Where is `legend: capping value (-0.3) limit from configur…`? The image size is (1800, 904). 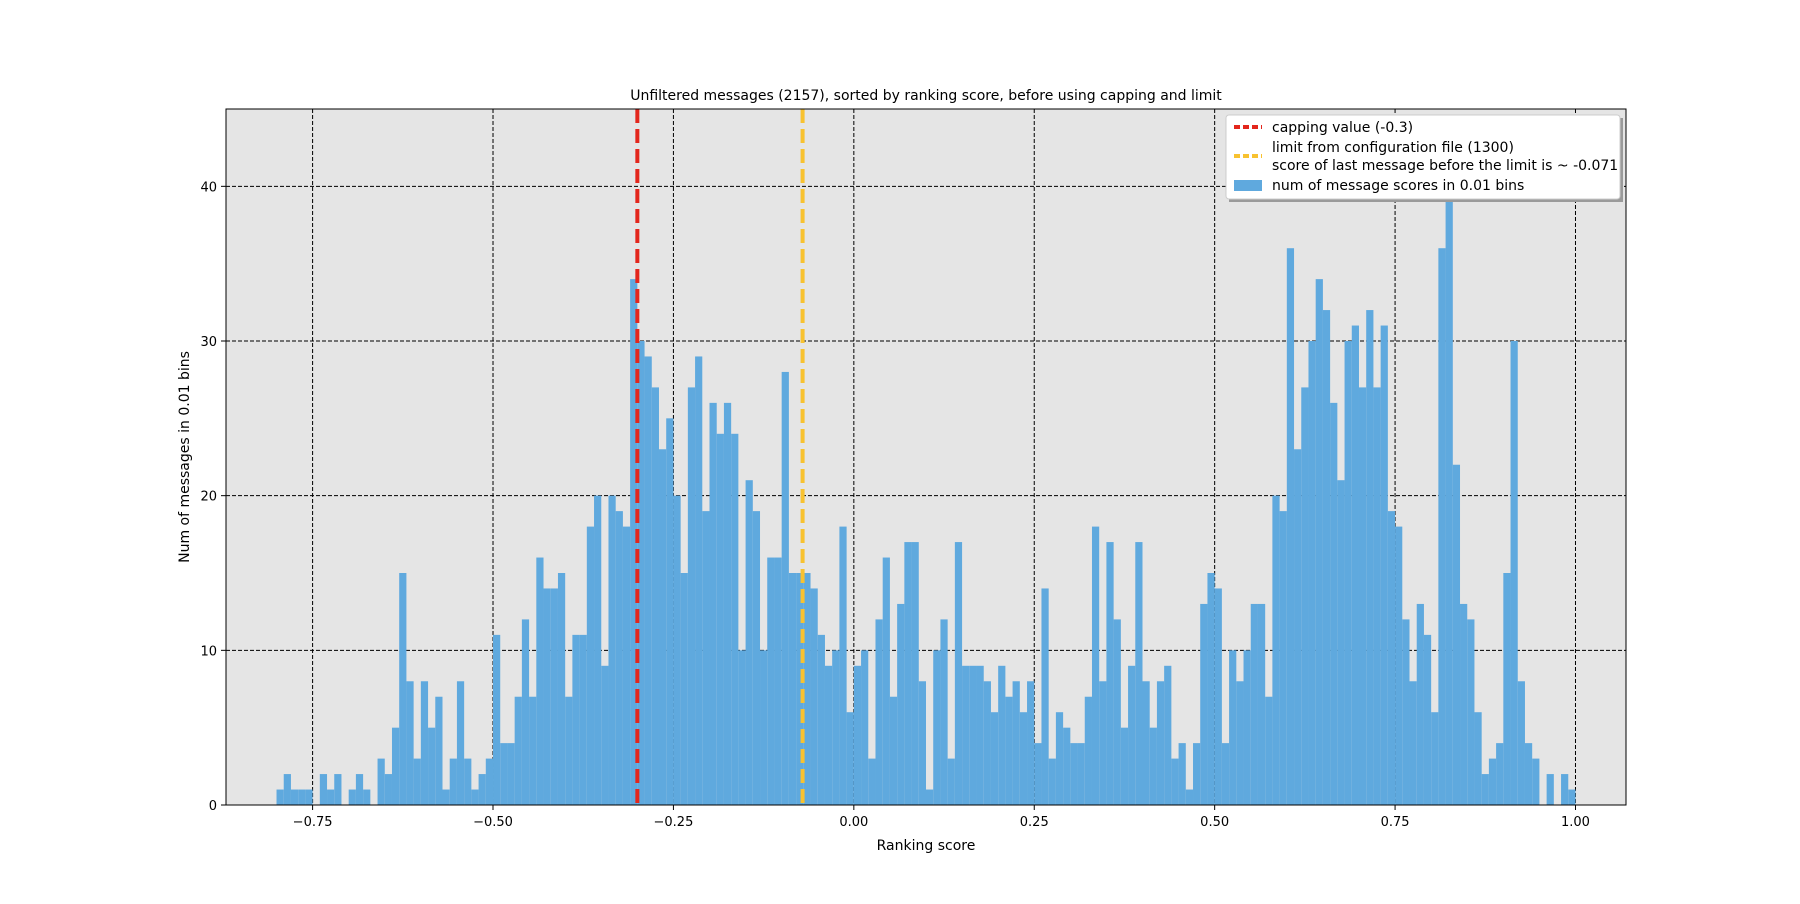
legend: capping value (-0.3) limit from configur… is located at coordinates (1424, 158).